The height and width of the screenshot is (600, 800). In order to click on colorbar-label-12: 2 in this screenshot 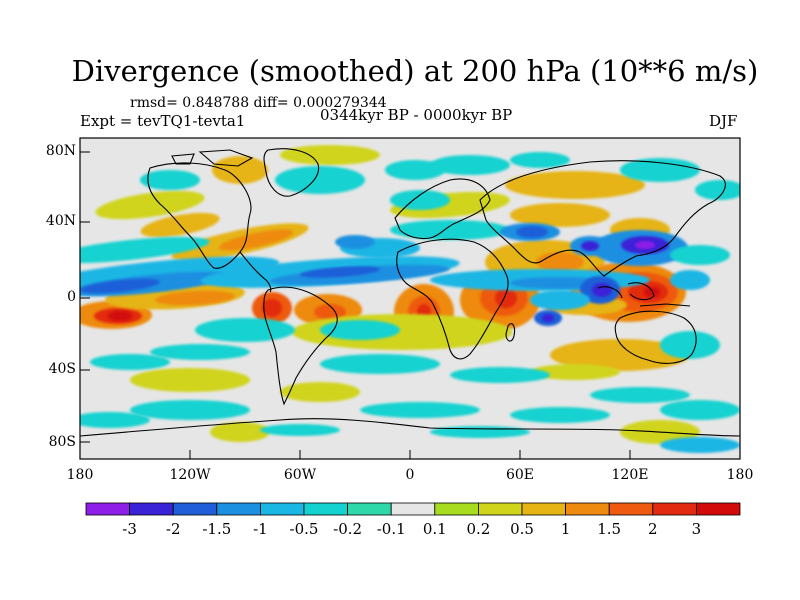, I will do `click(653, 529)`.